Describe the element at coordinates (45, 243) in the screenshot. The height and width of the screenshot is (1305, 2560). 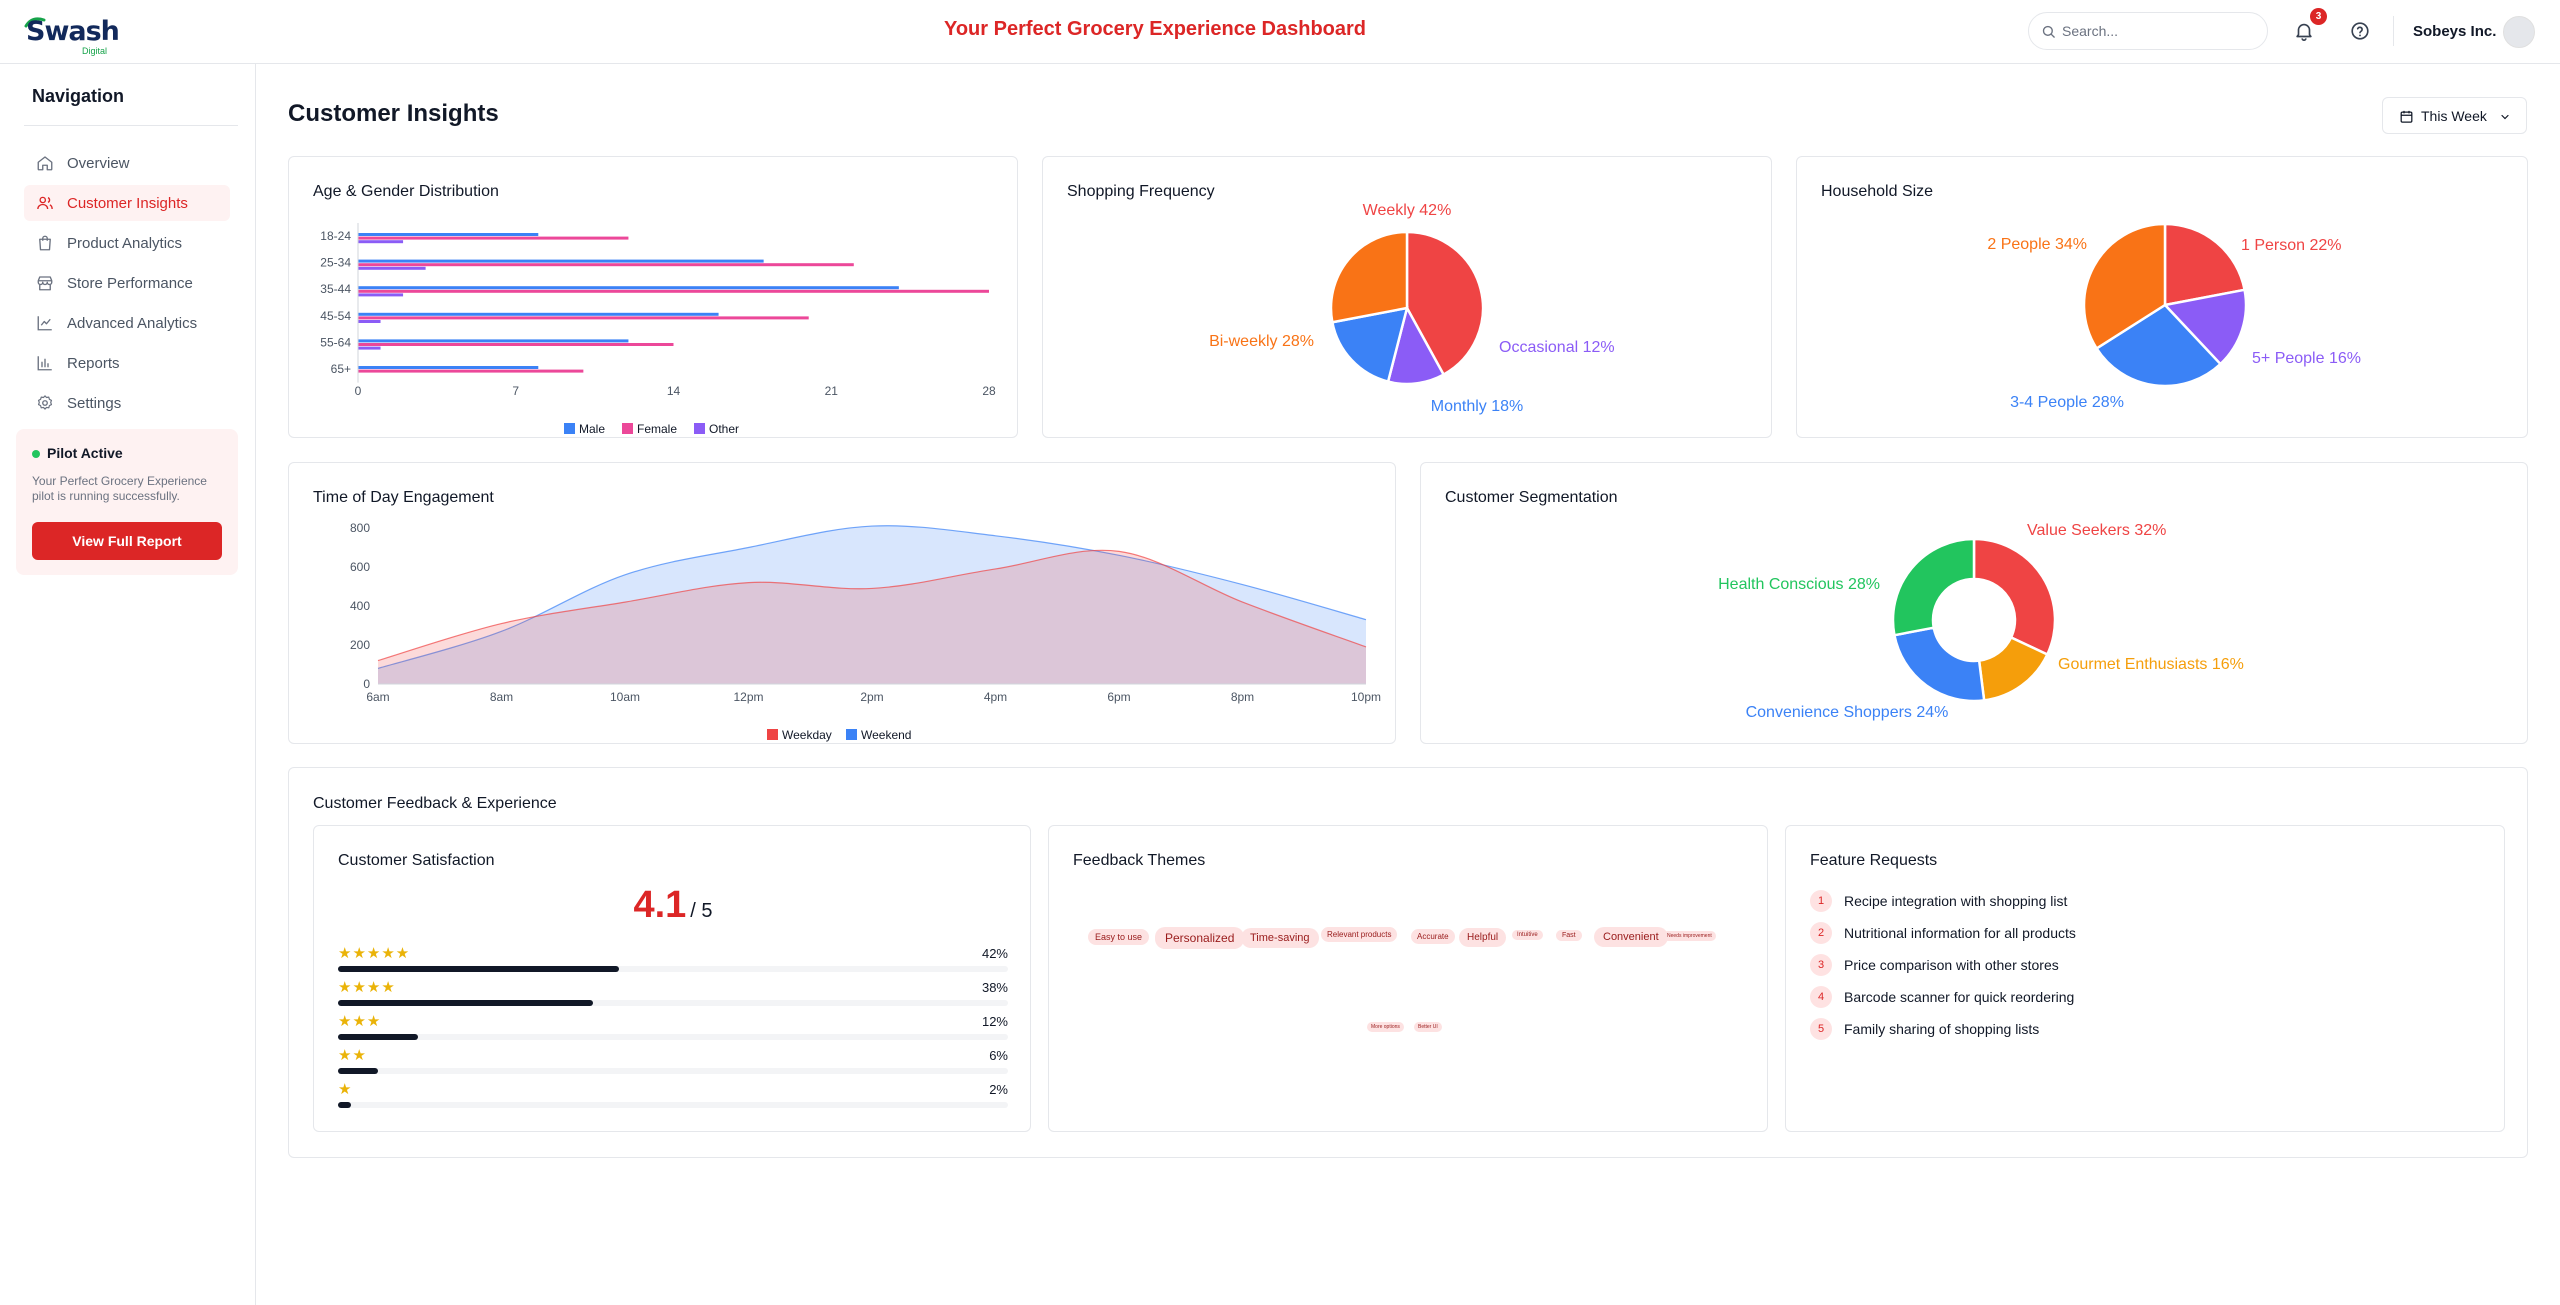
I see `shopping-bag-icon` at that location.